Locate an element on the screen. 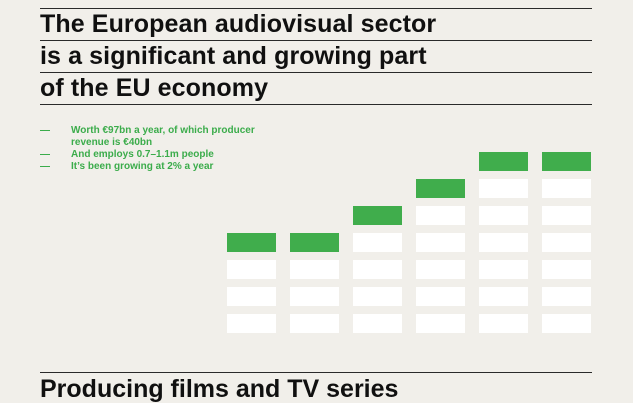 The height and width of the screenshot is (403, 633). key-fact-text: It’s been growing at 2% a year is located at coordinates (142, 166).